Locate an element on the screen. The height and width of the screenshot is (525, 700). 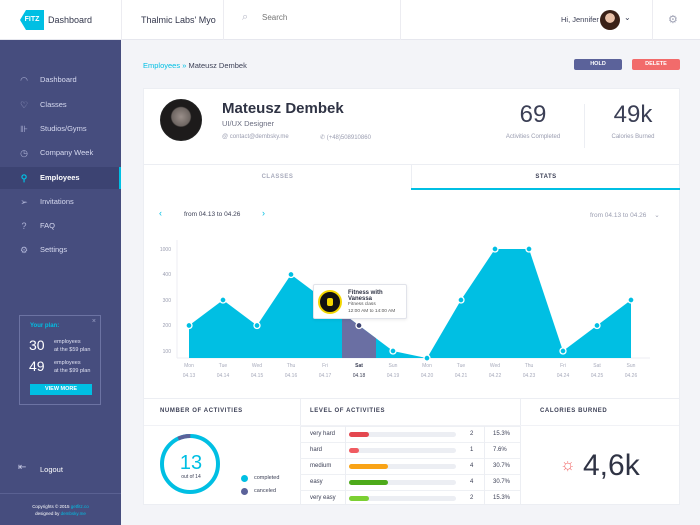
range-dropdown: from 04.13 to 04.26 ⌄ is located at coordinates (625, 215).